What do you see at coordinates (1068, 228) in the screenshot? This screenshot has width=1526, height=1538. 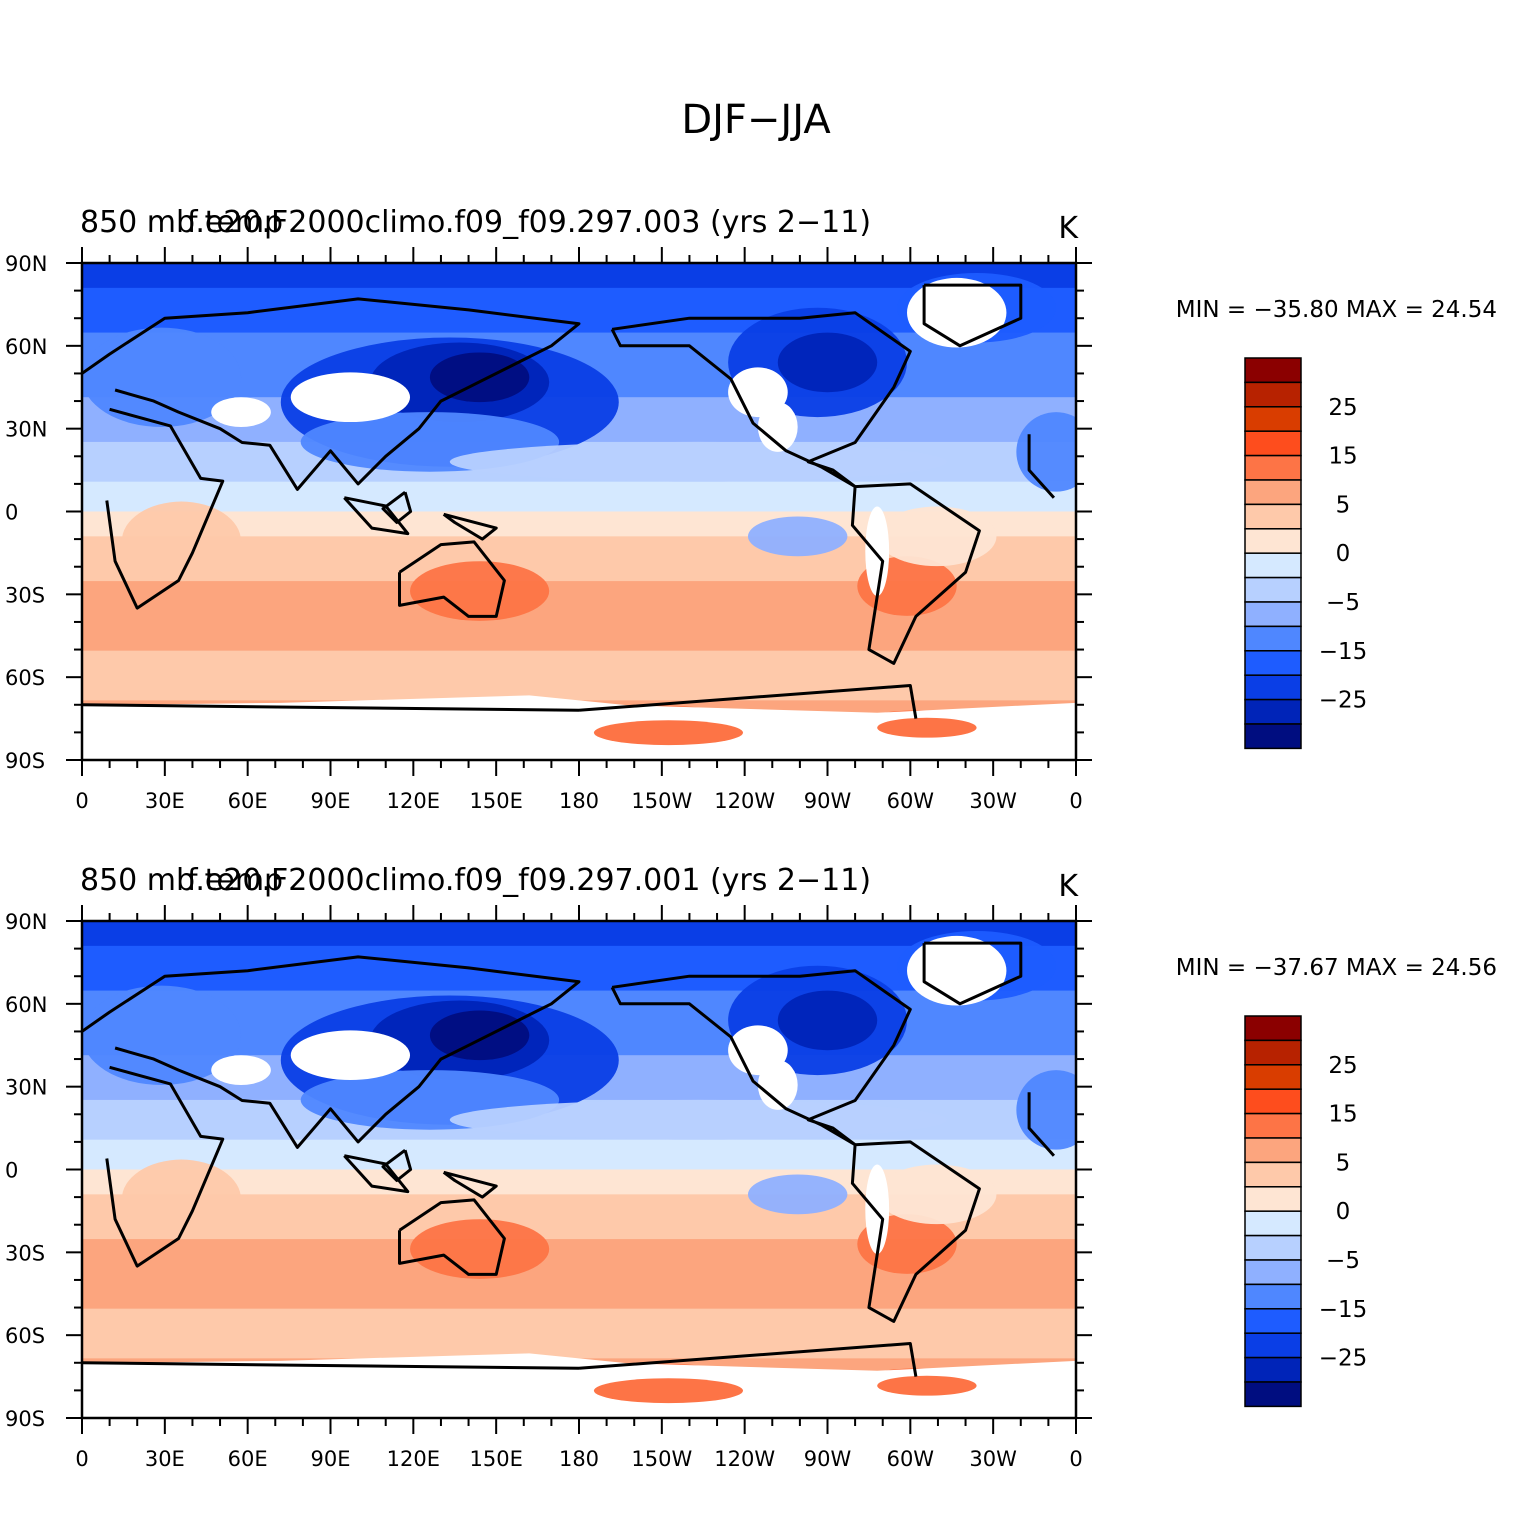 I see `units-label: K` at bounding box center [1068, 228].